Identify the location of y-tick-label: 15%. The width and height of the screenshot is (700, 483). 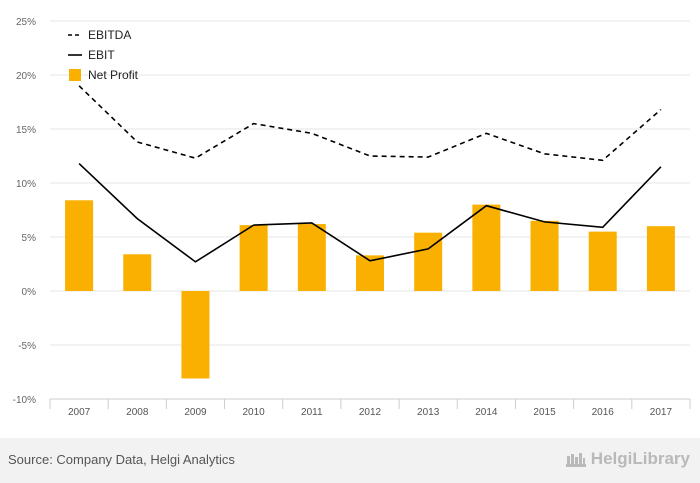
(26, 130).